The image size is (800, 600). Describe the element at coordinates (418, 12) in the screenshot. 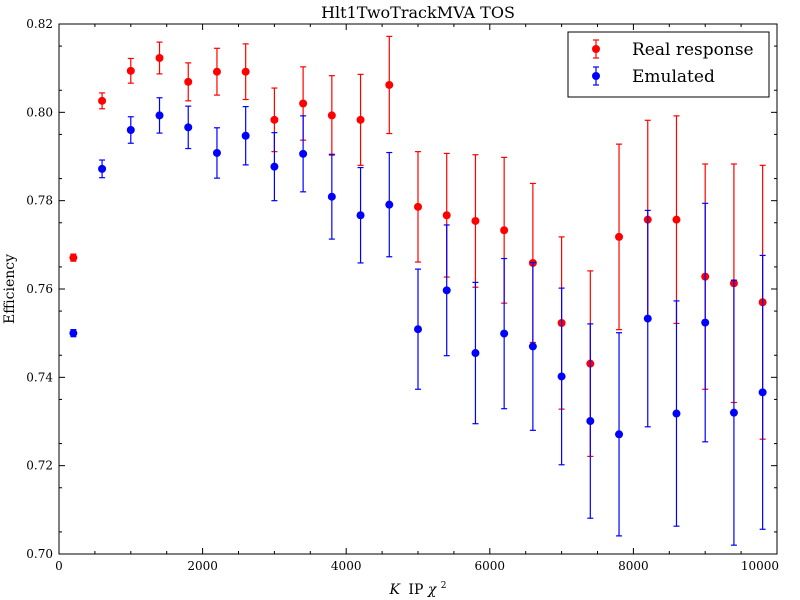

I see `chart-title: Hlt1TwoTrackMVA TOS` at that location.